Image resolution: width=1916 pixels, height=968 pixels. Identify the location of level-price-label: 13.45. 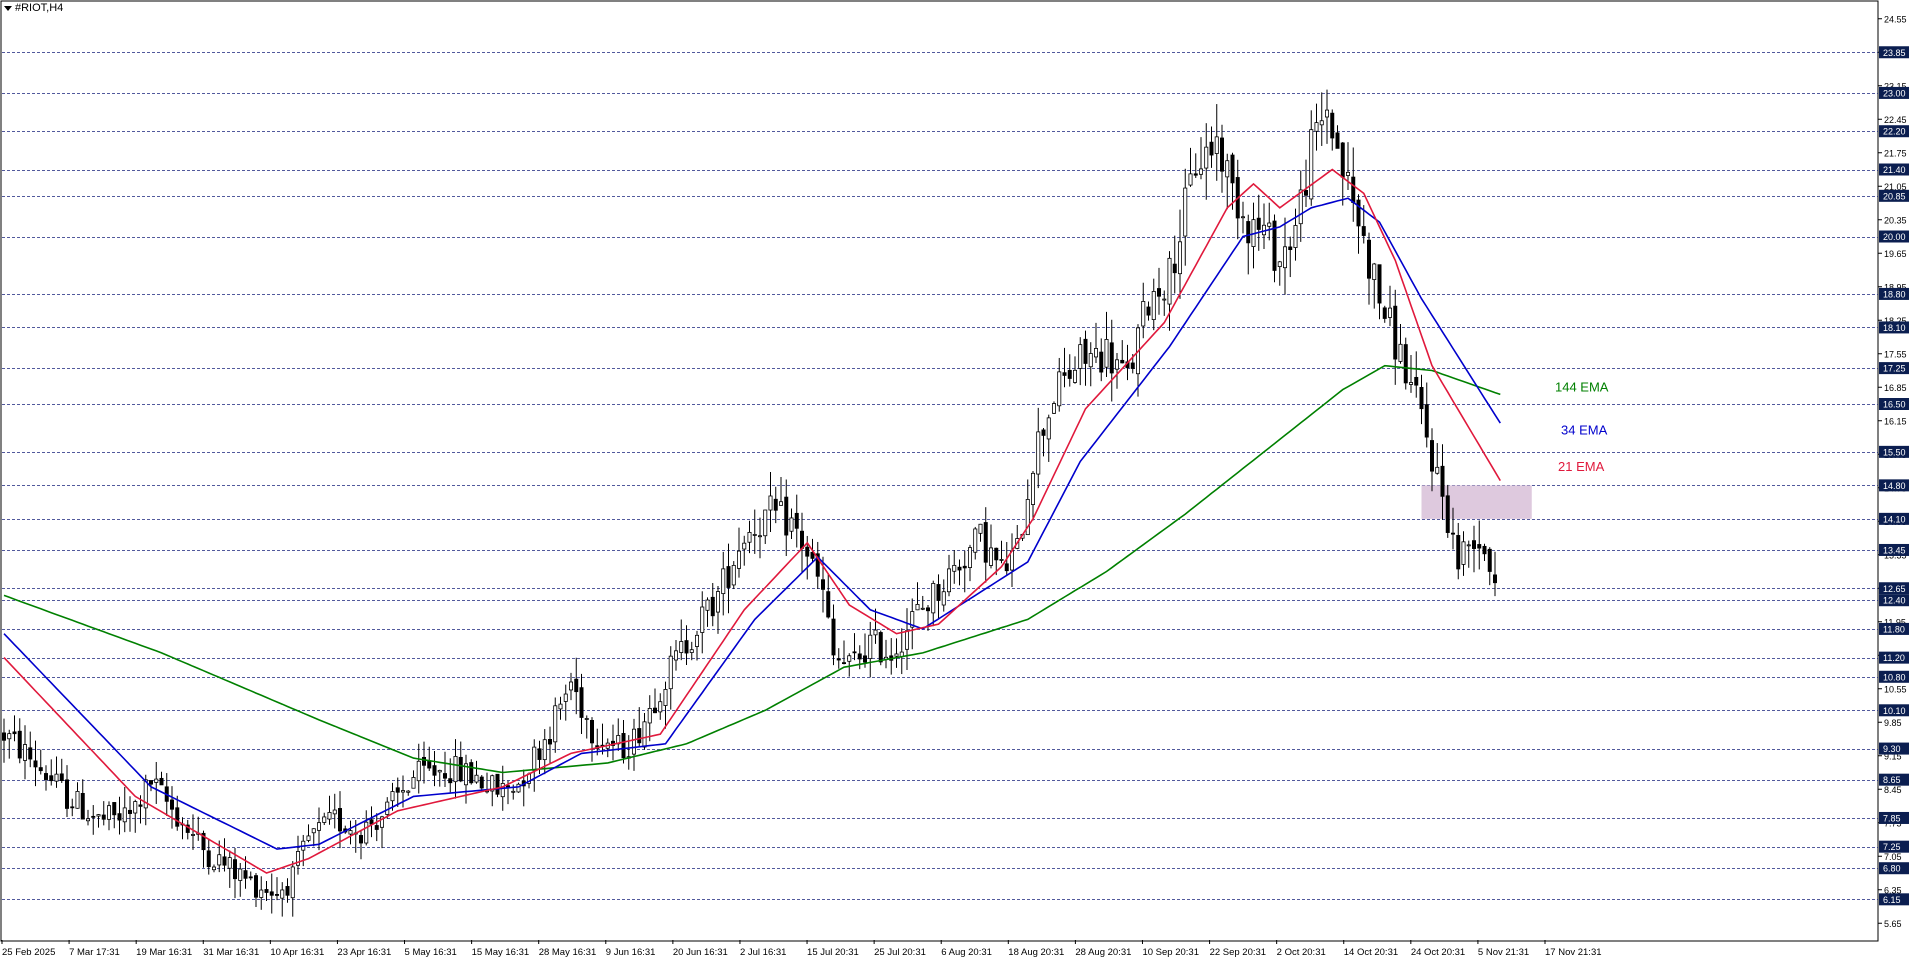
(1894, 550).